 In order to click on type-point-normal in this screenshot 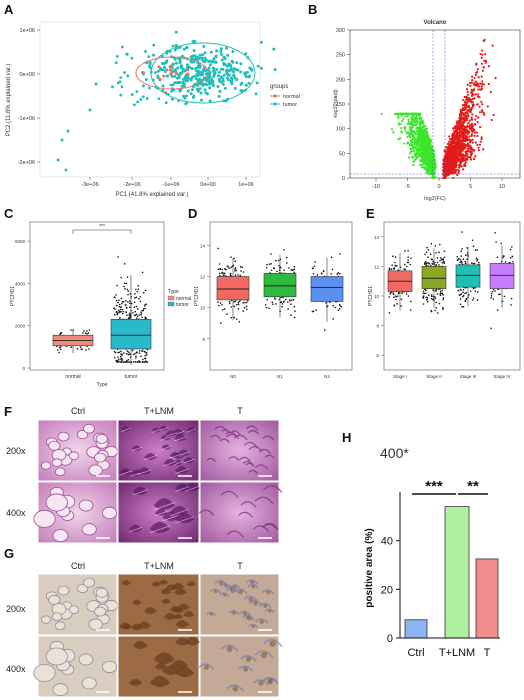, I will do `click(59, 347)`.